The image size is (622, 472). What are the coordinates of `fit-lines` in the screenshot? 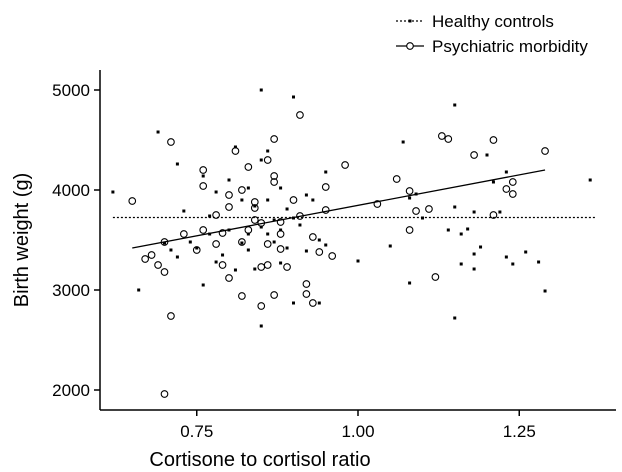 It's located at (354, 209).